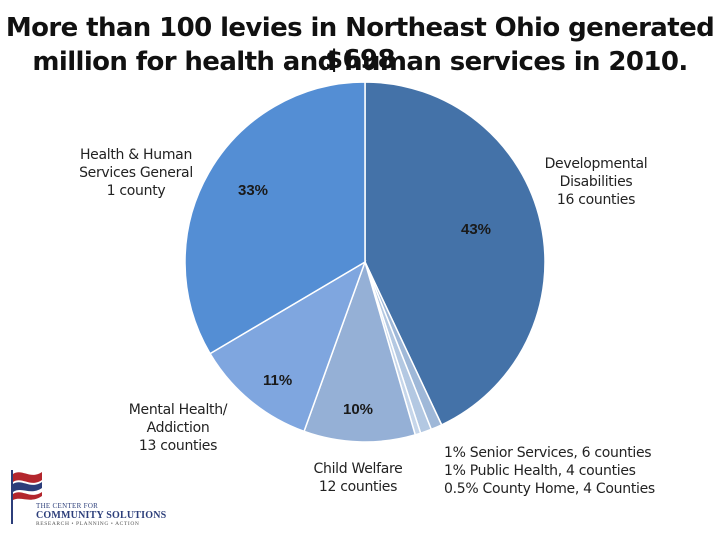 The height and width of the screenshot is (540, 720). I want to click on pie-slice-mh, so click(288, 346).